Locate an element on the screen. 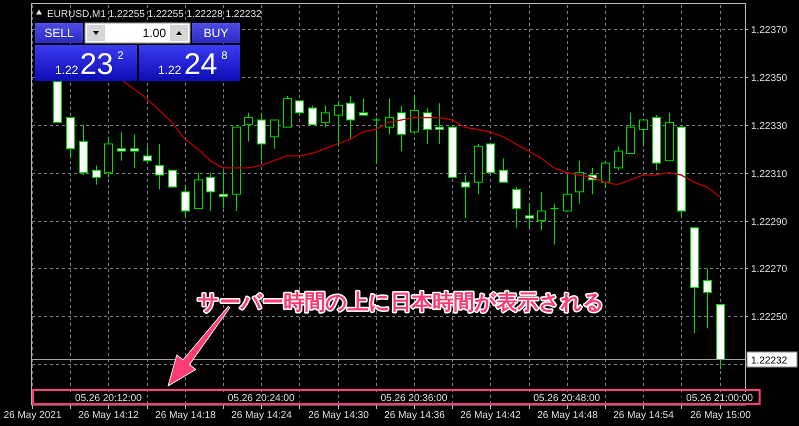 This screenshot has width=799, height=426. x-tick-label: 26 May 14:30 is located at coordinates (339, 415).